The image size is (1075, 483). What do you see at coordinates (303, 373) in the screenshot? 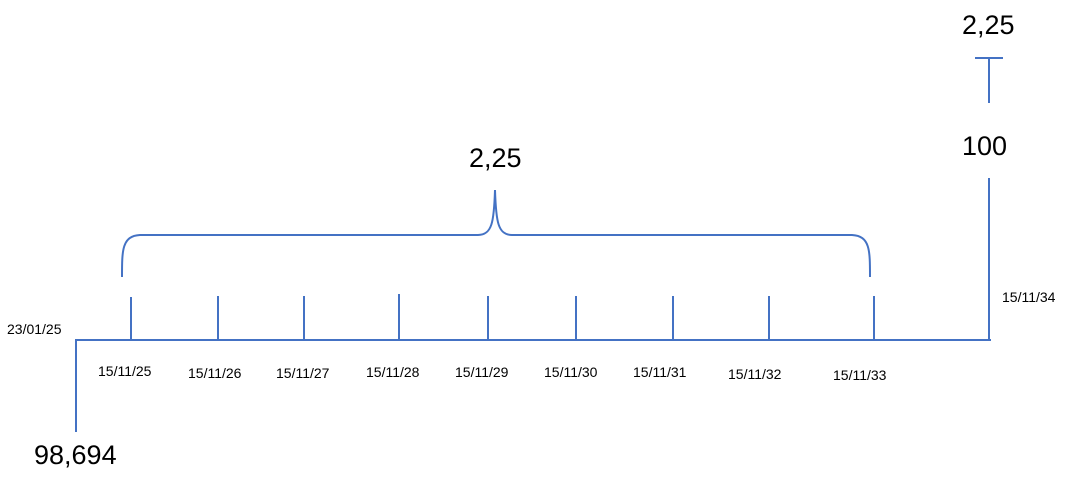
I see `coupon-date-label-3: 15/11/27` at bounding box center [303, 373].